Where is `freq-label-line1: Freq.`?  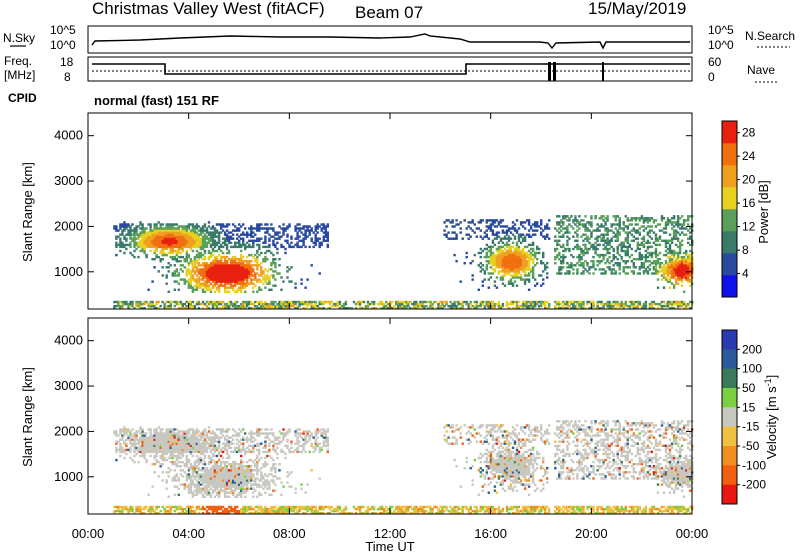 freq-label-line1: Freq. is located at coordinates (18, 61).